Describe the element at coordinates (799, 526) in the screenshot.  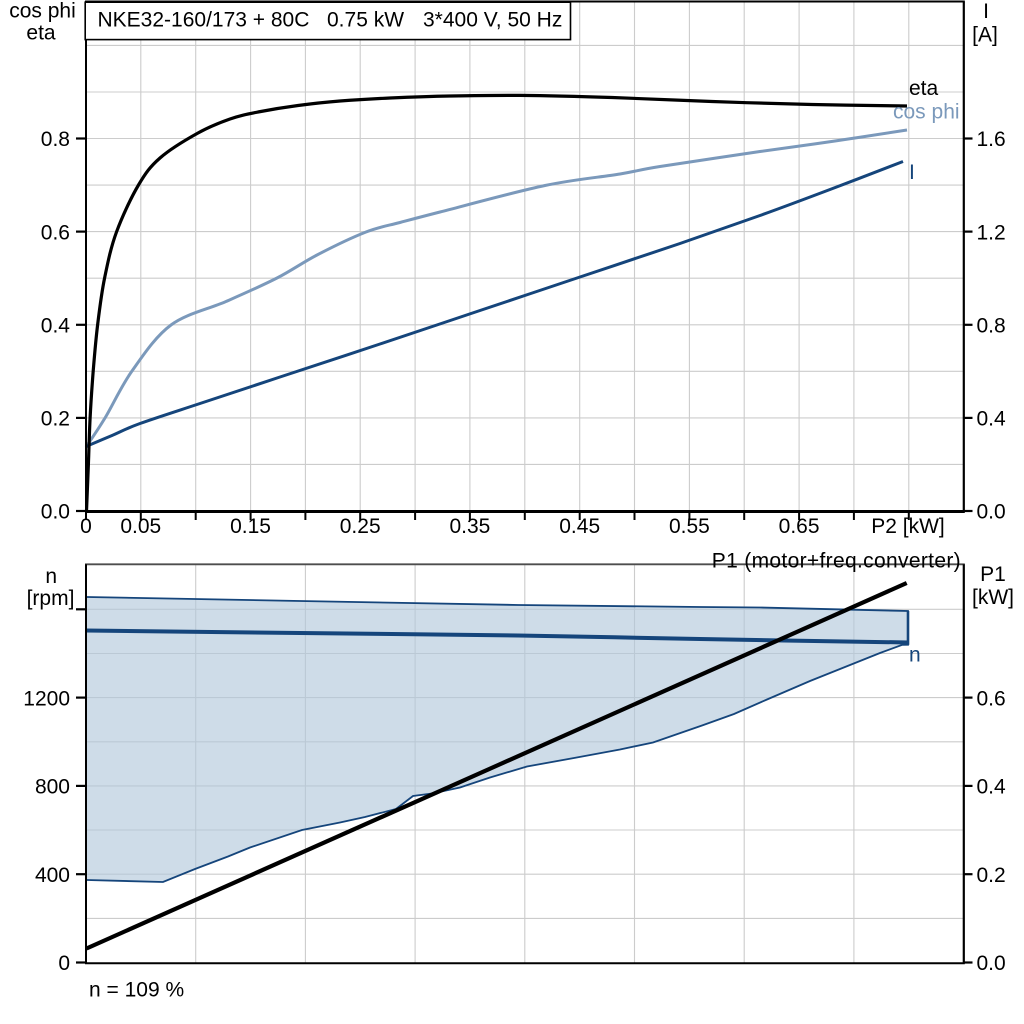
I see `svg-text: 0.65` at that location.